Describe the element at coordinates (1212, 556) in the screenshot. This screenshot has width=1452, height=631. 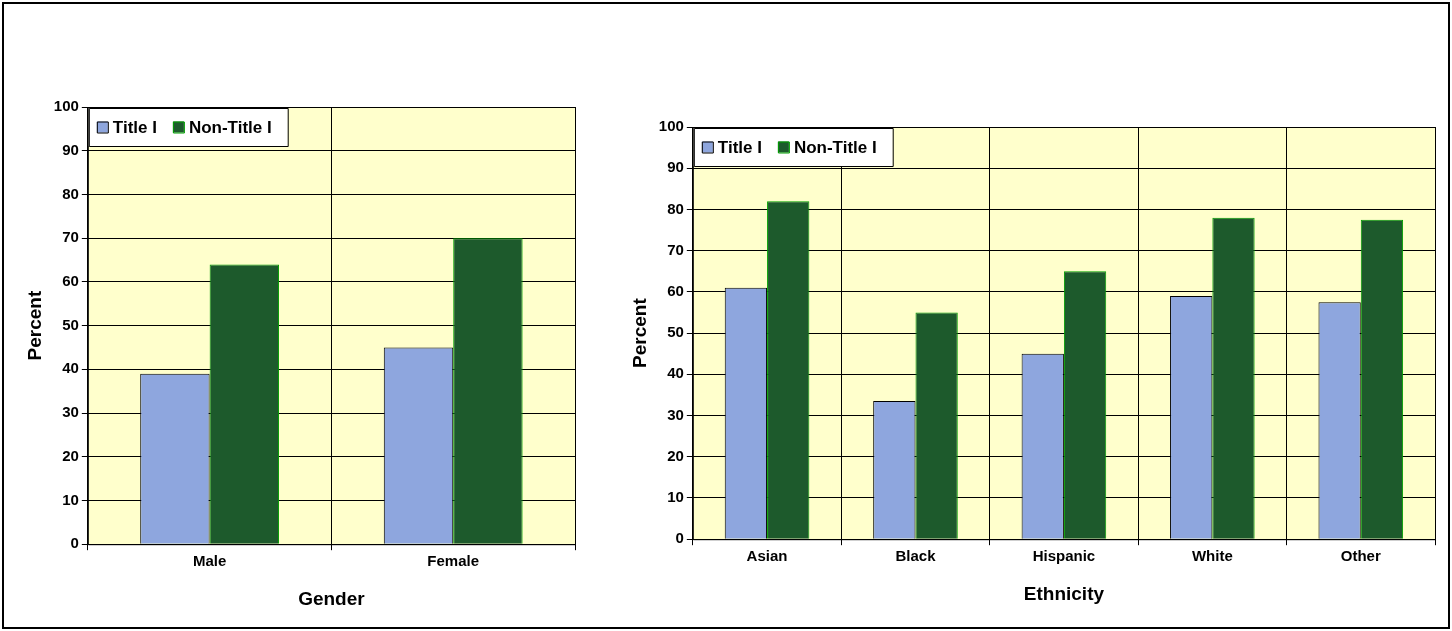
I see `x-tick-label: White` at that location.